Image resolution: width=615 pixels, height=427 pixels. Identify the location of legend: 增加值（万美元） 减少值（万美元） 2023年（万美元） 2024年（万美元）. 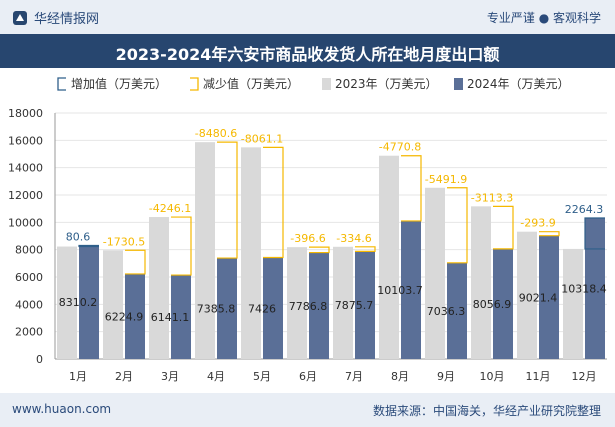
(313, 83).